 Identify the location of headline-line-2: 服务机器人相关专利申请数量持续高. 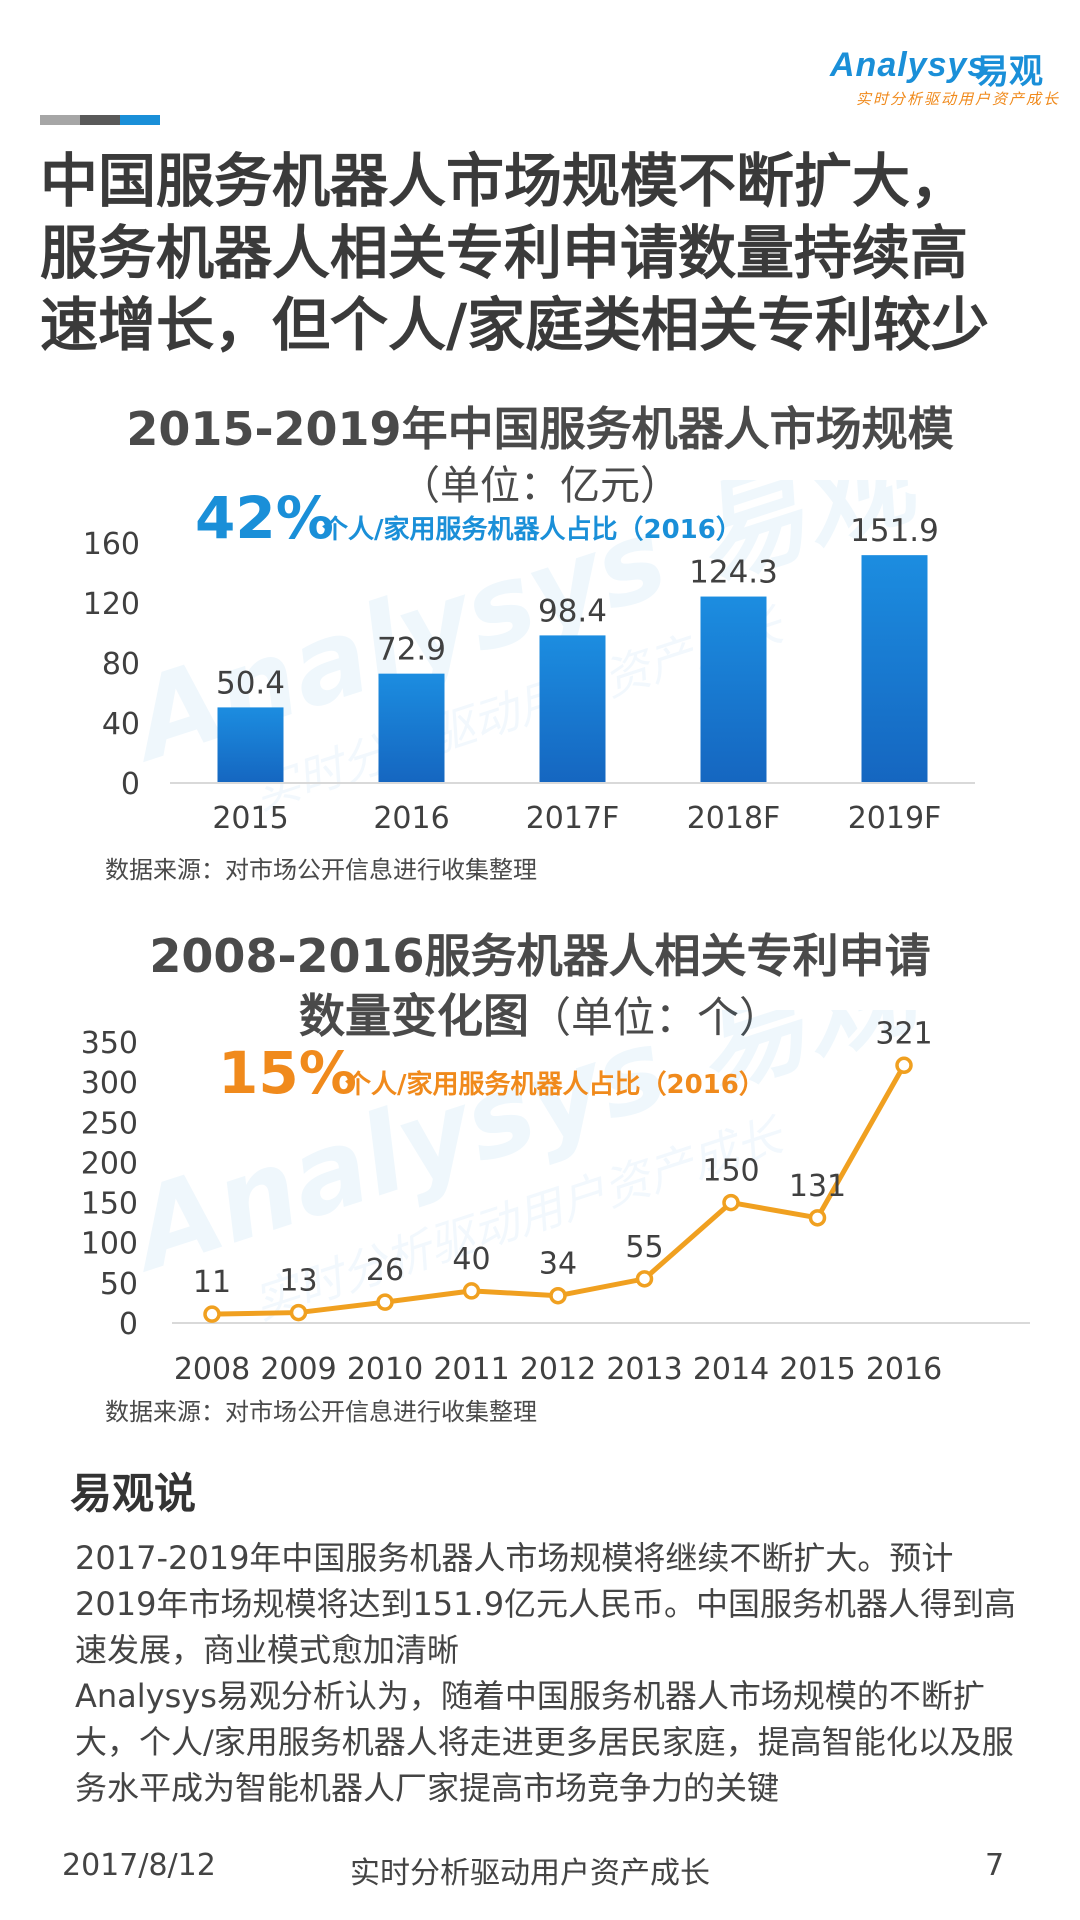
(504, 253).